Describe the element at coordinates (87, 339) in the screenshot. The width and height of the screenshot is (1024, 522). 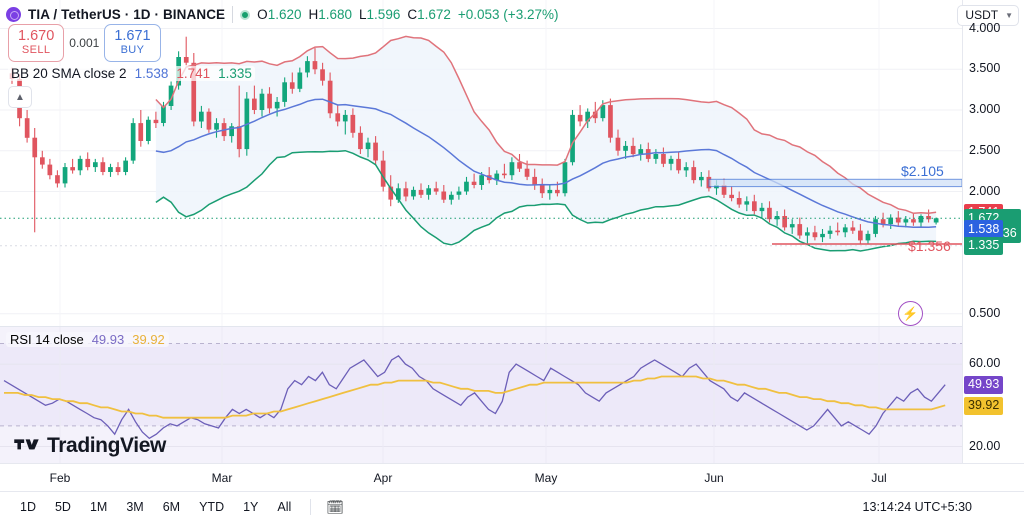
I see `rsi-legend: RSI 14 close 49.93 39.92` at that location.